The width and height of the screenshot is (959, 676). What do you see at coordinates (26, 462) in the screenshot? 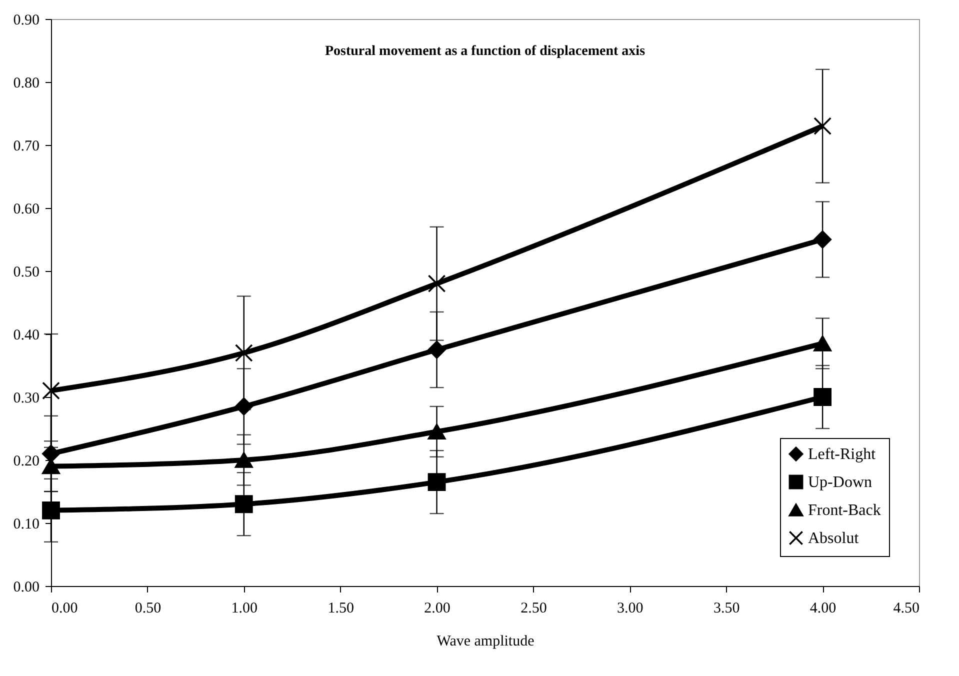
I see `y-tick-label: 0.20` at bounding box center [26, 462].